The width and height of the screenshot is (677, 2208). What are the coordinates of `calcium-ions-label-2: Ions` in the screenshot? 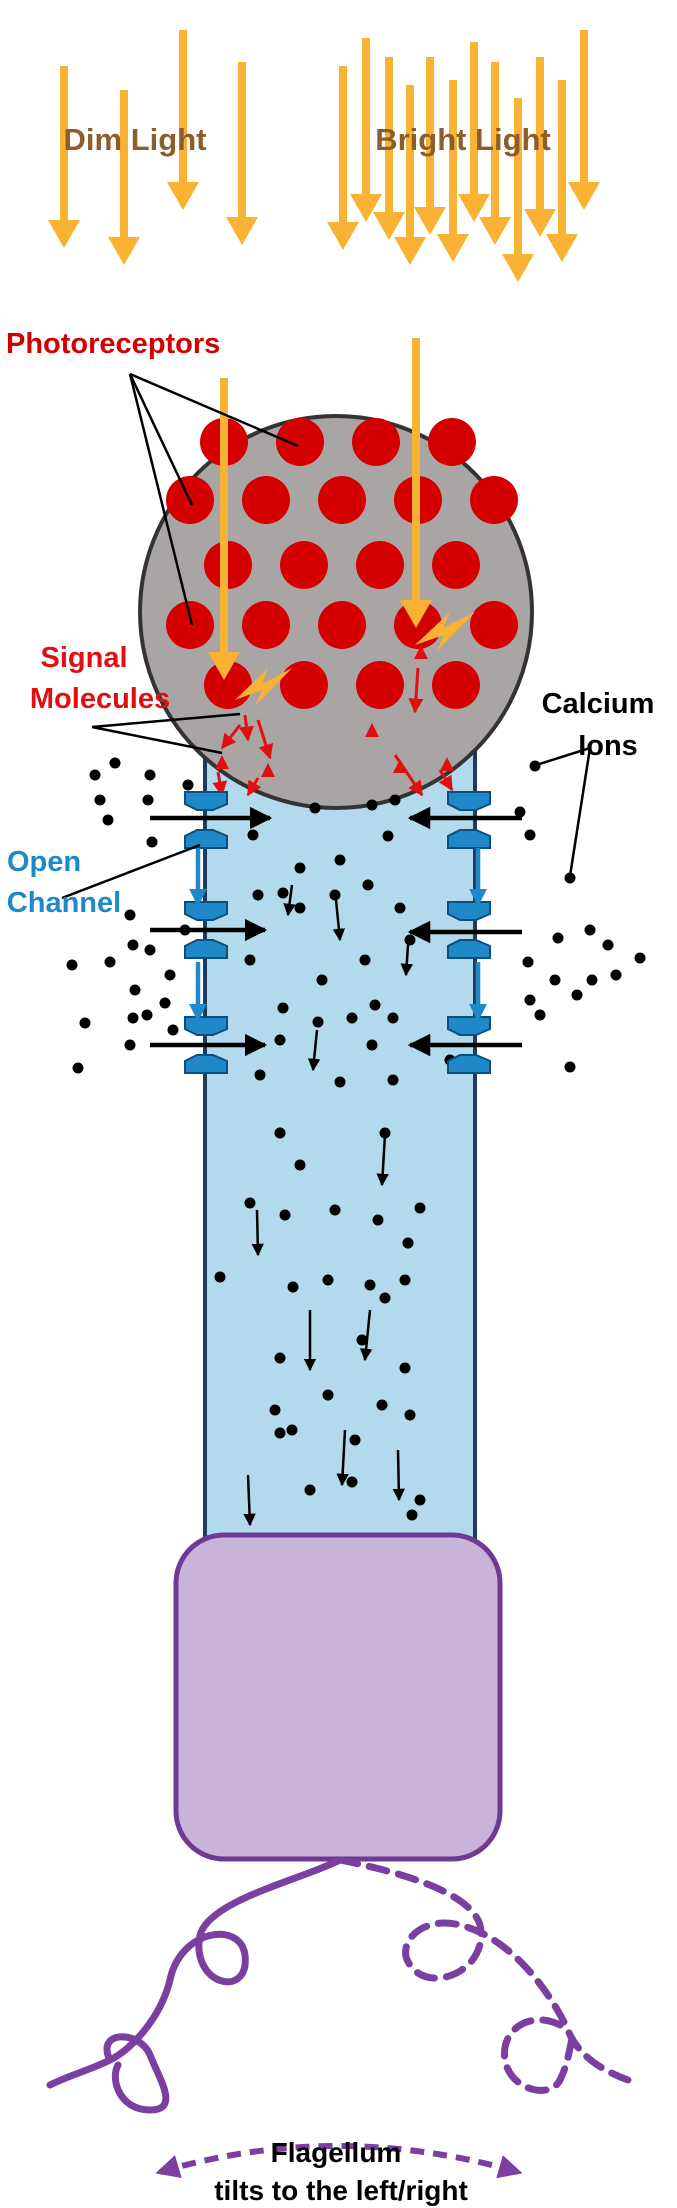 It's located at (608, 746).